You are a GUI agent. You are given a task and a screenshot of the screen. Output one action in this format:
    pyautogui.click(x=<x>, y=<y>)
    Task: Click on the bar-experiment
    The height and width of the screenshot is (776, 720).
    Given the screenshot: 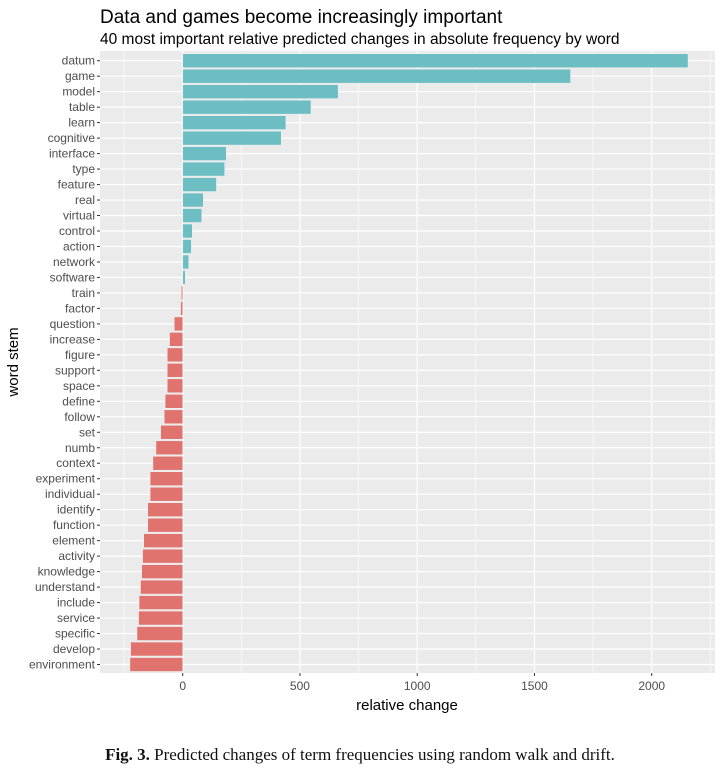 What is the action you would take?
    pyautogui.click(x=166, y=478)
    